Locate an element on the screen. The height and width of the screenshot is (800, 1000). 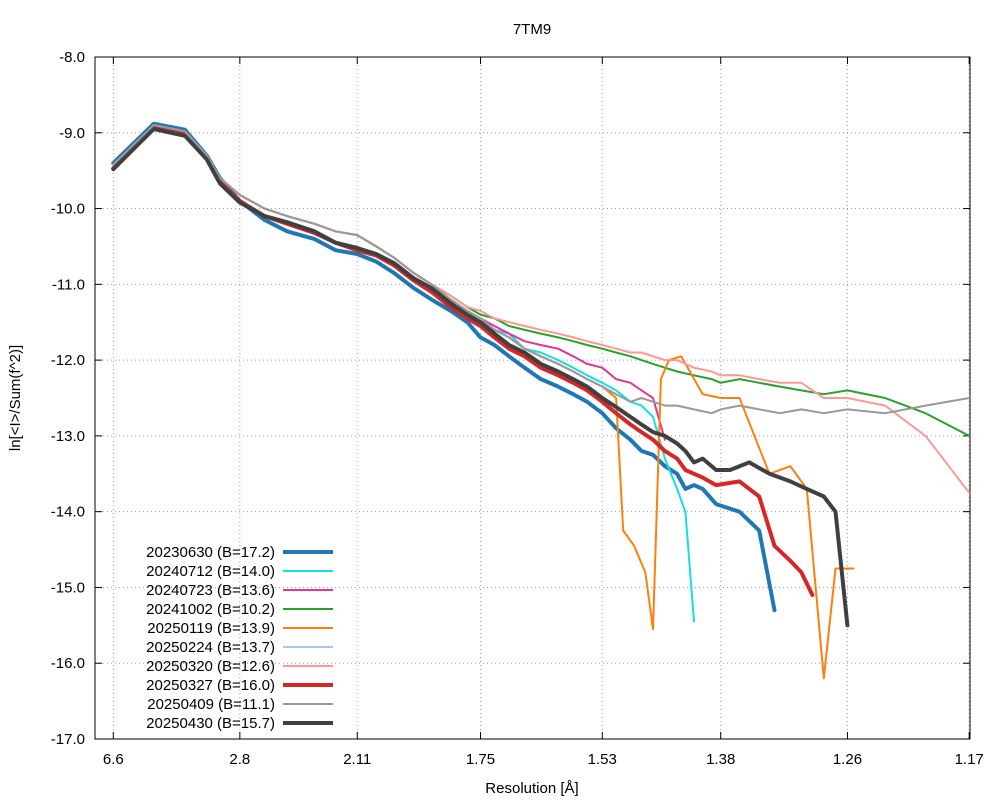
y-tick-label: -15.0 is located at coordinates (68, 587).